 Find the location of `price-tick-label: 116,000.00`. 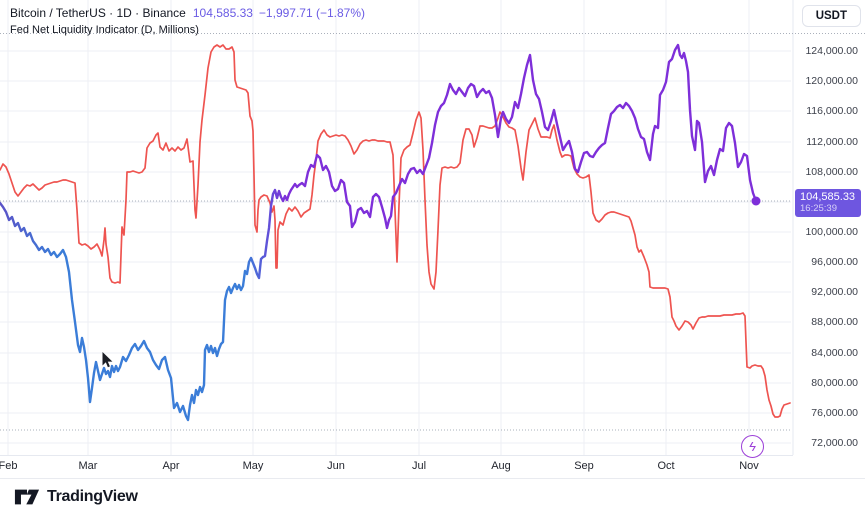

price-tick-label: 116,000.00 is located at coordinates (832, 111).